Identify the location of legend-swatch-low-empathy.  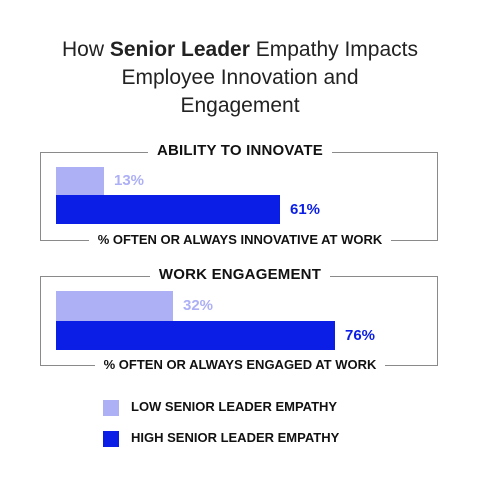
(111, 408).